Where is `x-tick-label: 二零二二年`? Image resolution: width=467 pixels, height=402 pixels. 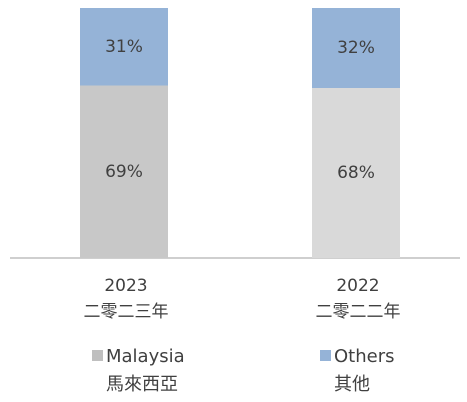
x-tick-label: 二零二二年 is located at coordinates (358, 312).